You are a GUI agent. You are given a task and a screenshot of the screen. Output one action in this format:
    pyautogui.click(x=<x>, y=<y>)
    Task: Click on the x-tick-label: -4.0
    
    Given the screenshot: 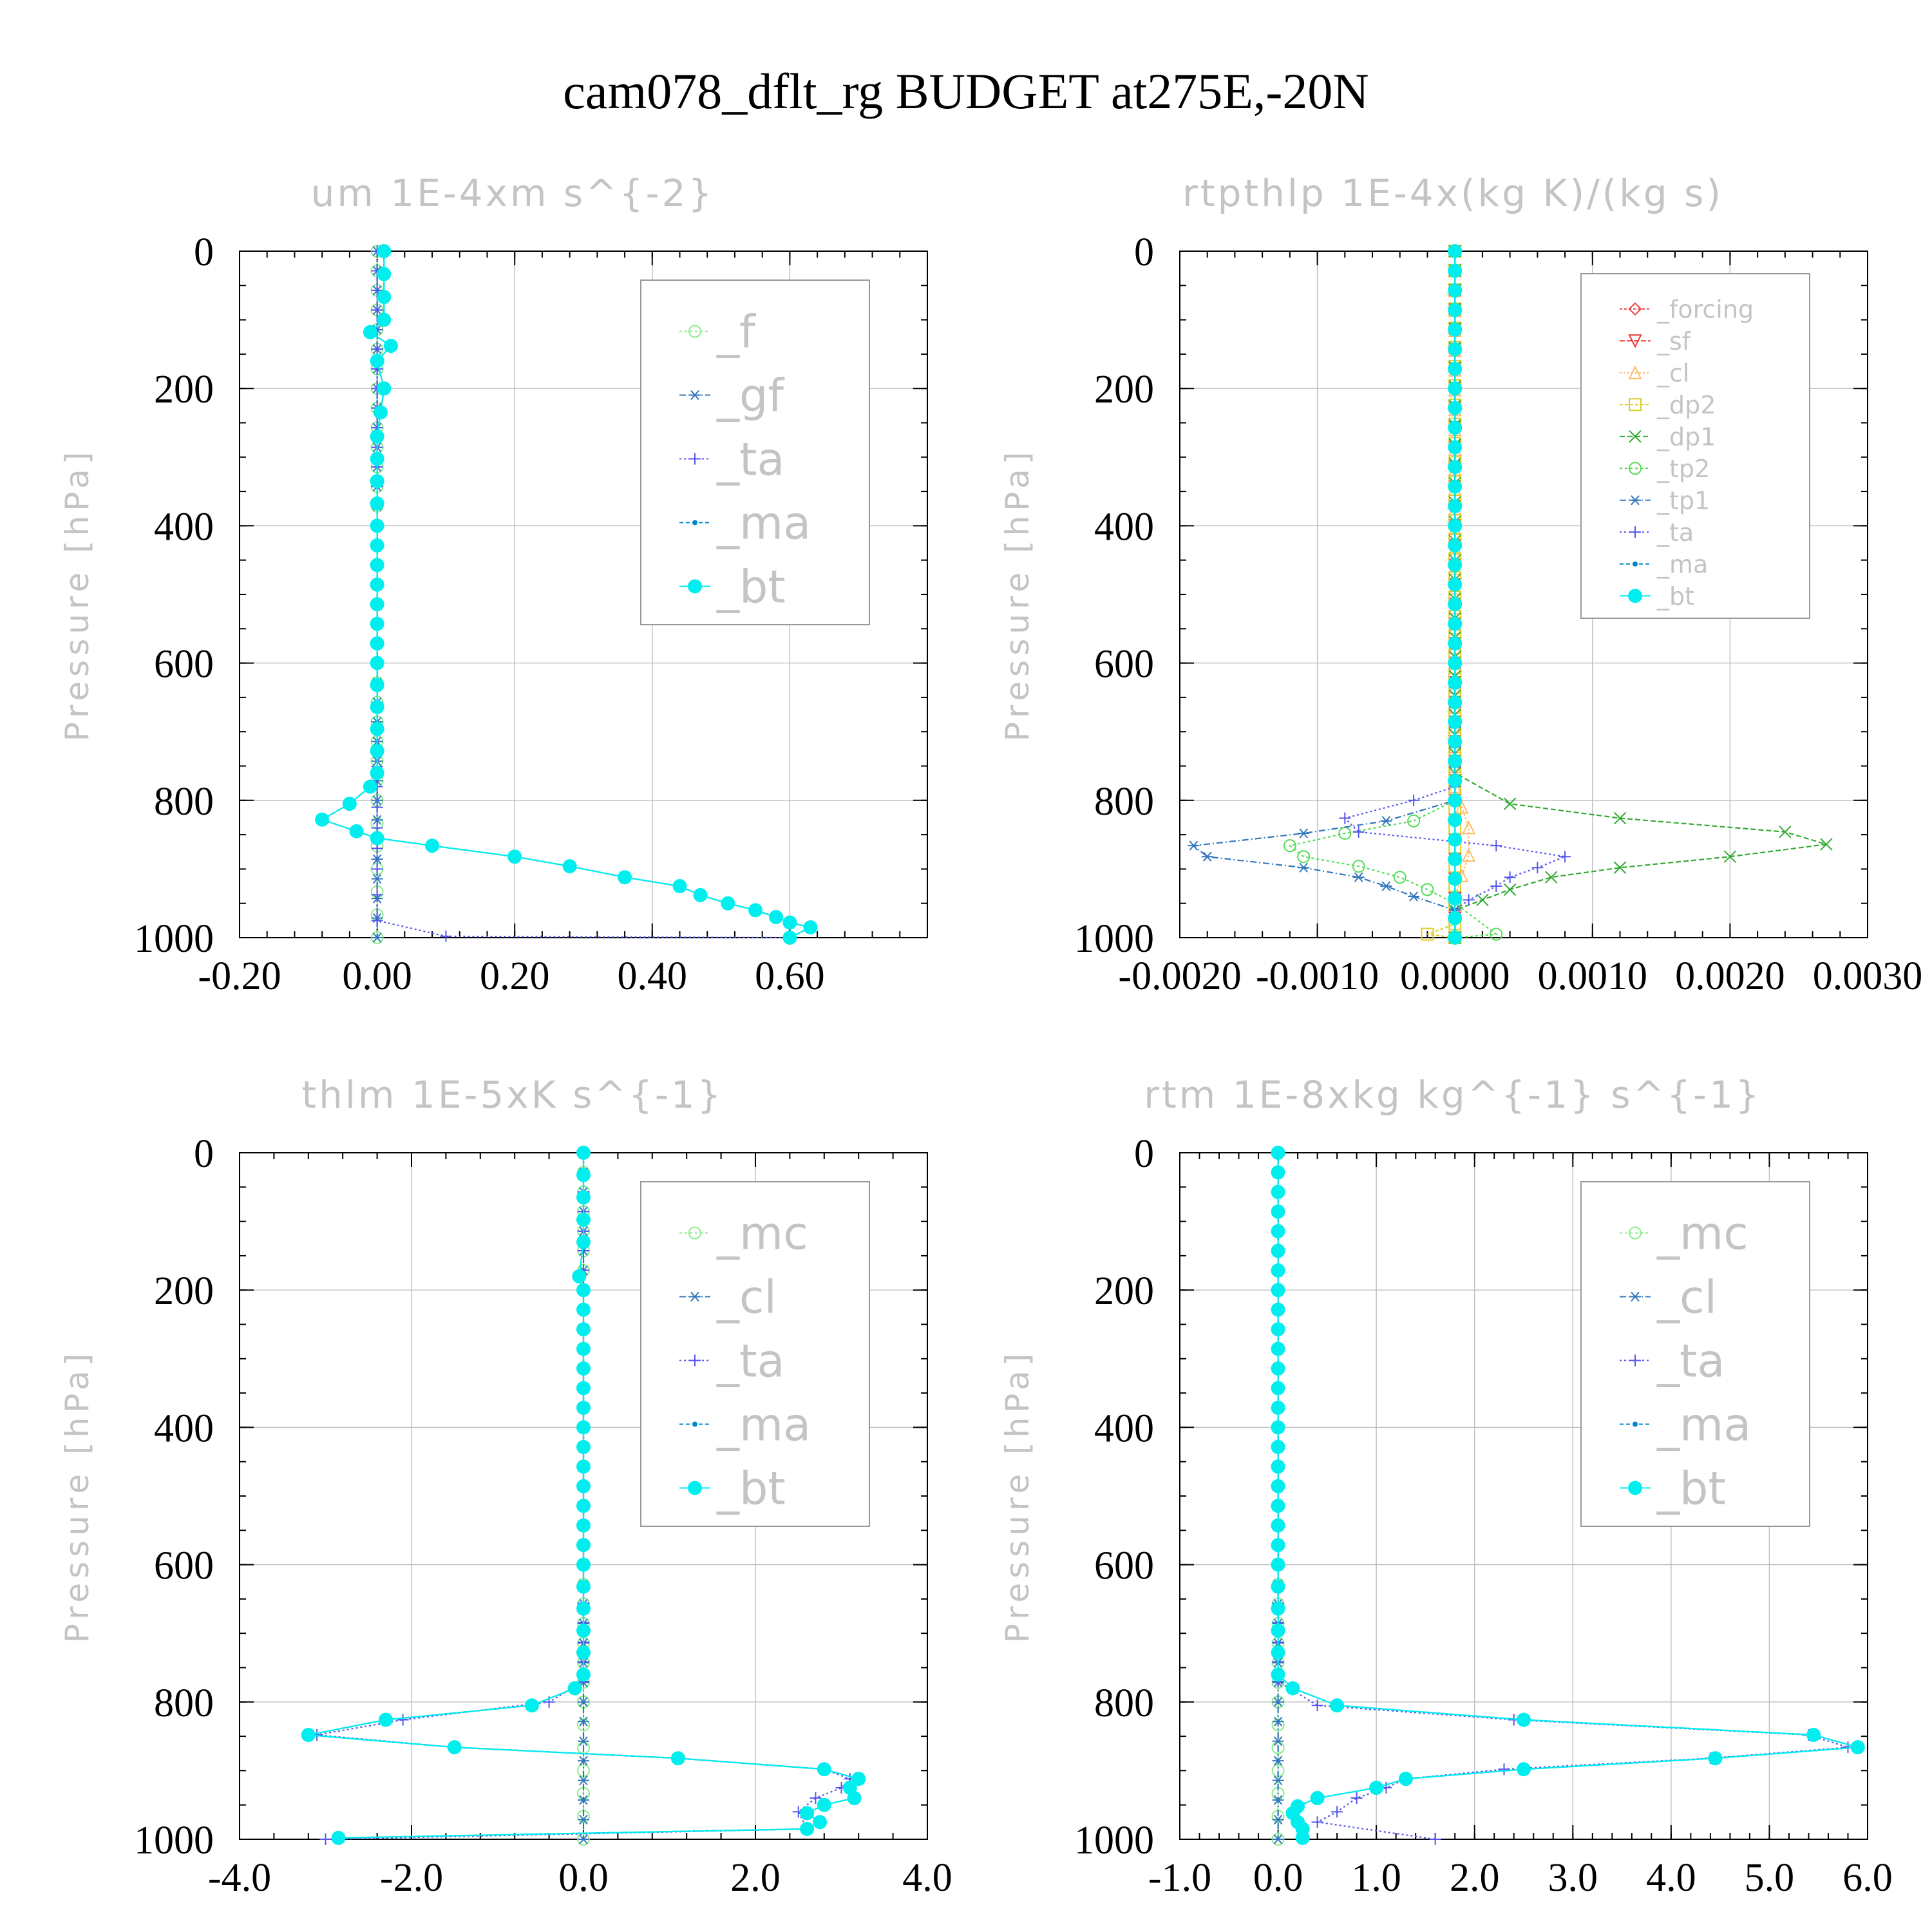 What is the action you would take?
    pyautogui.click(x=240, y=1878)
    